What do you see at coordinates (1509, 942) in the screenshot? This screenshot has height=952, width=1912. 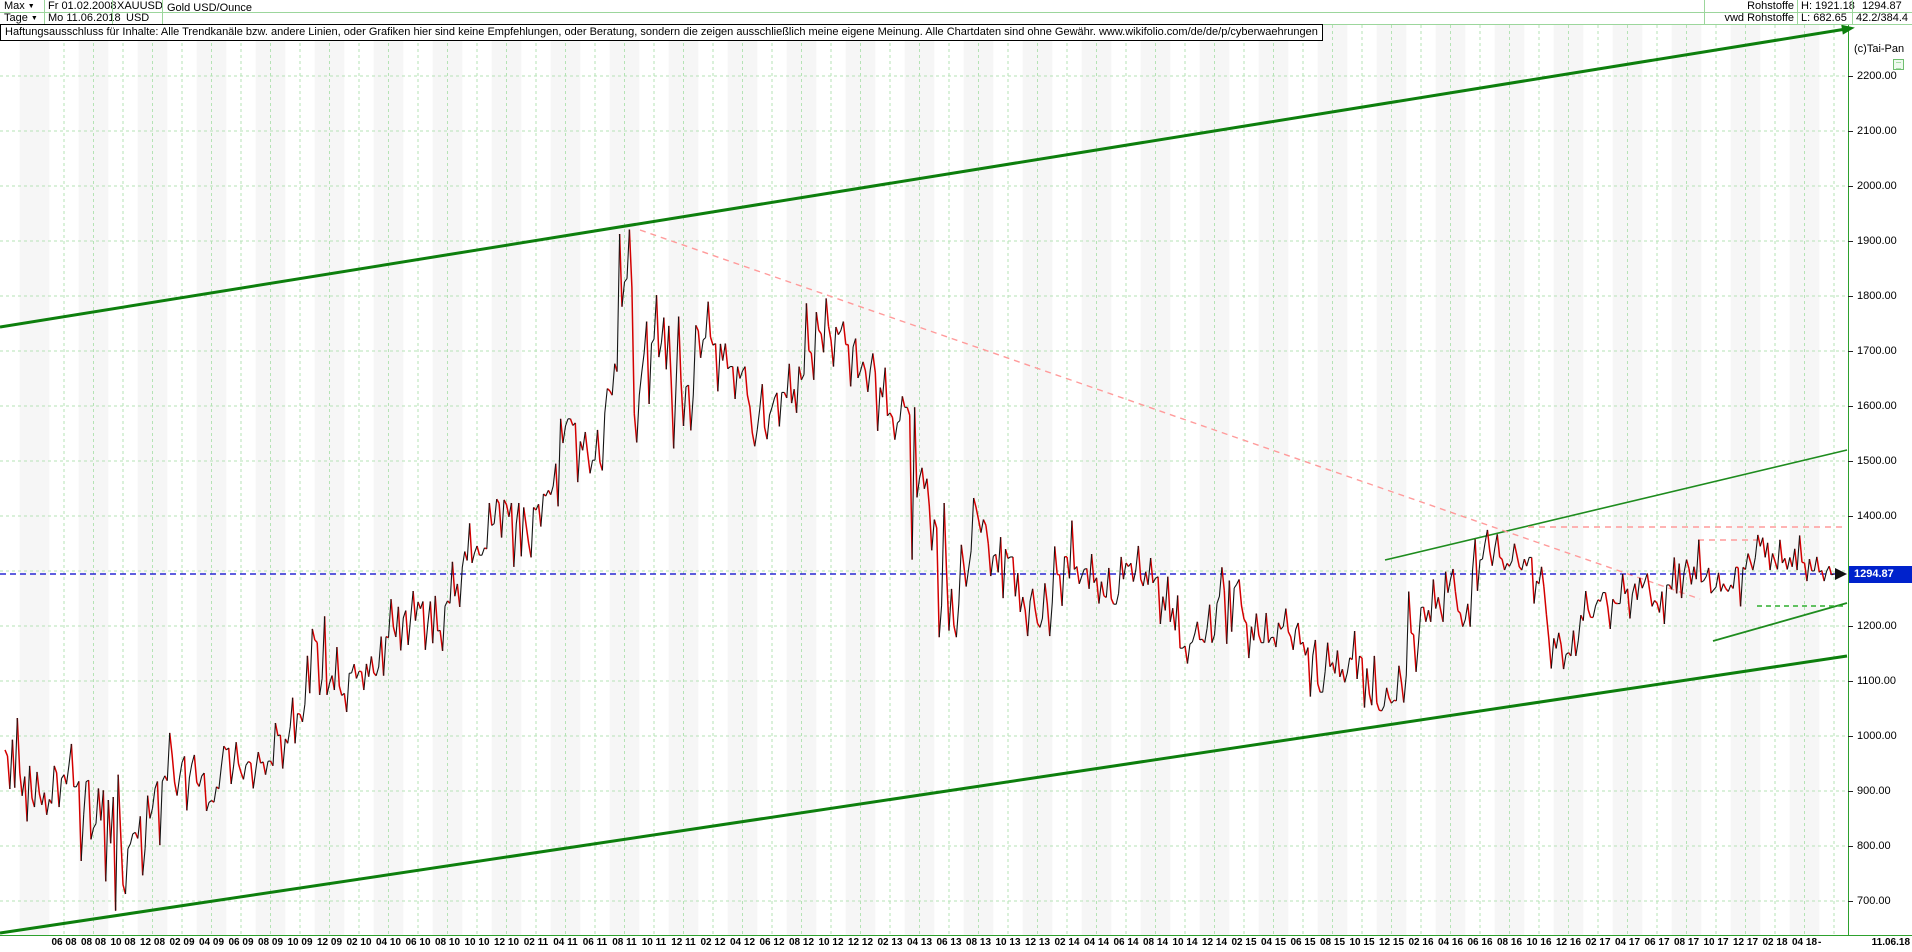 I see `x-axis-tick-label: 08 16` at bounding box center [1509, 942].